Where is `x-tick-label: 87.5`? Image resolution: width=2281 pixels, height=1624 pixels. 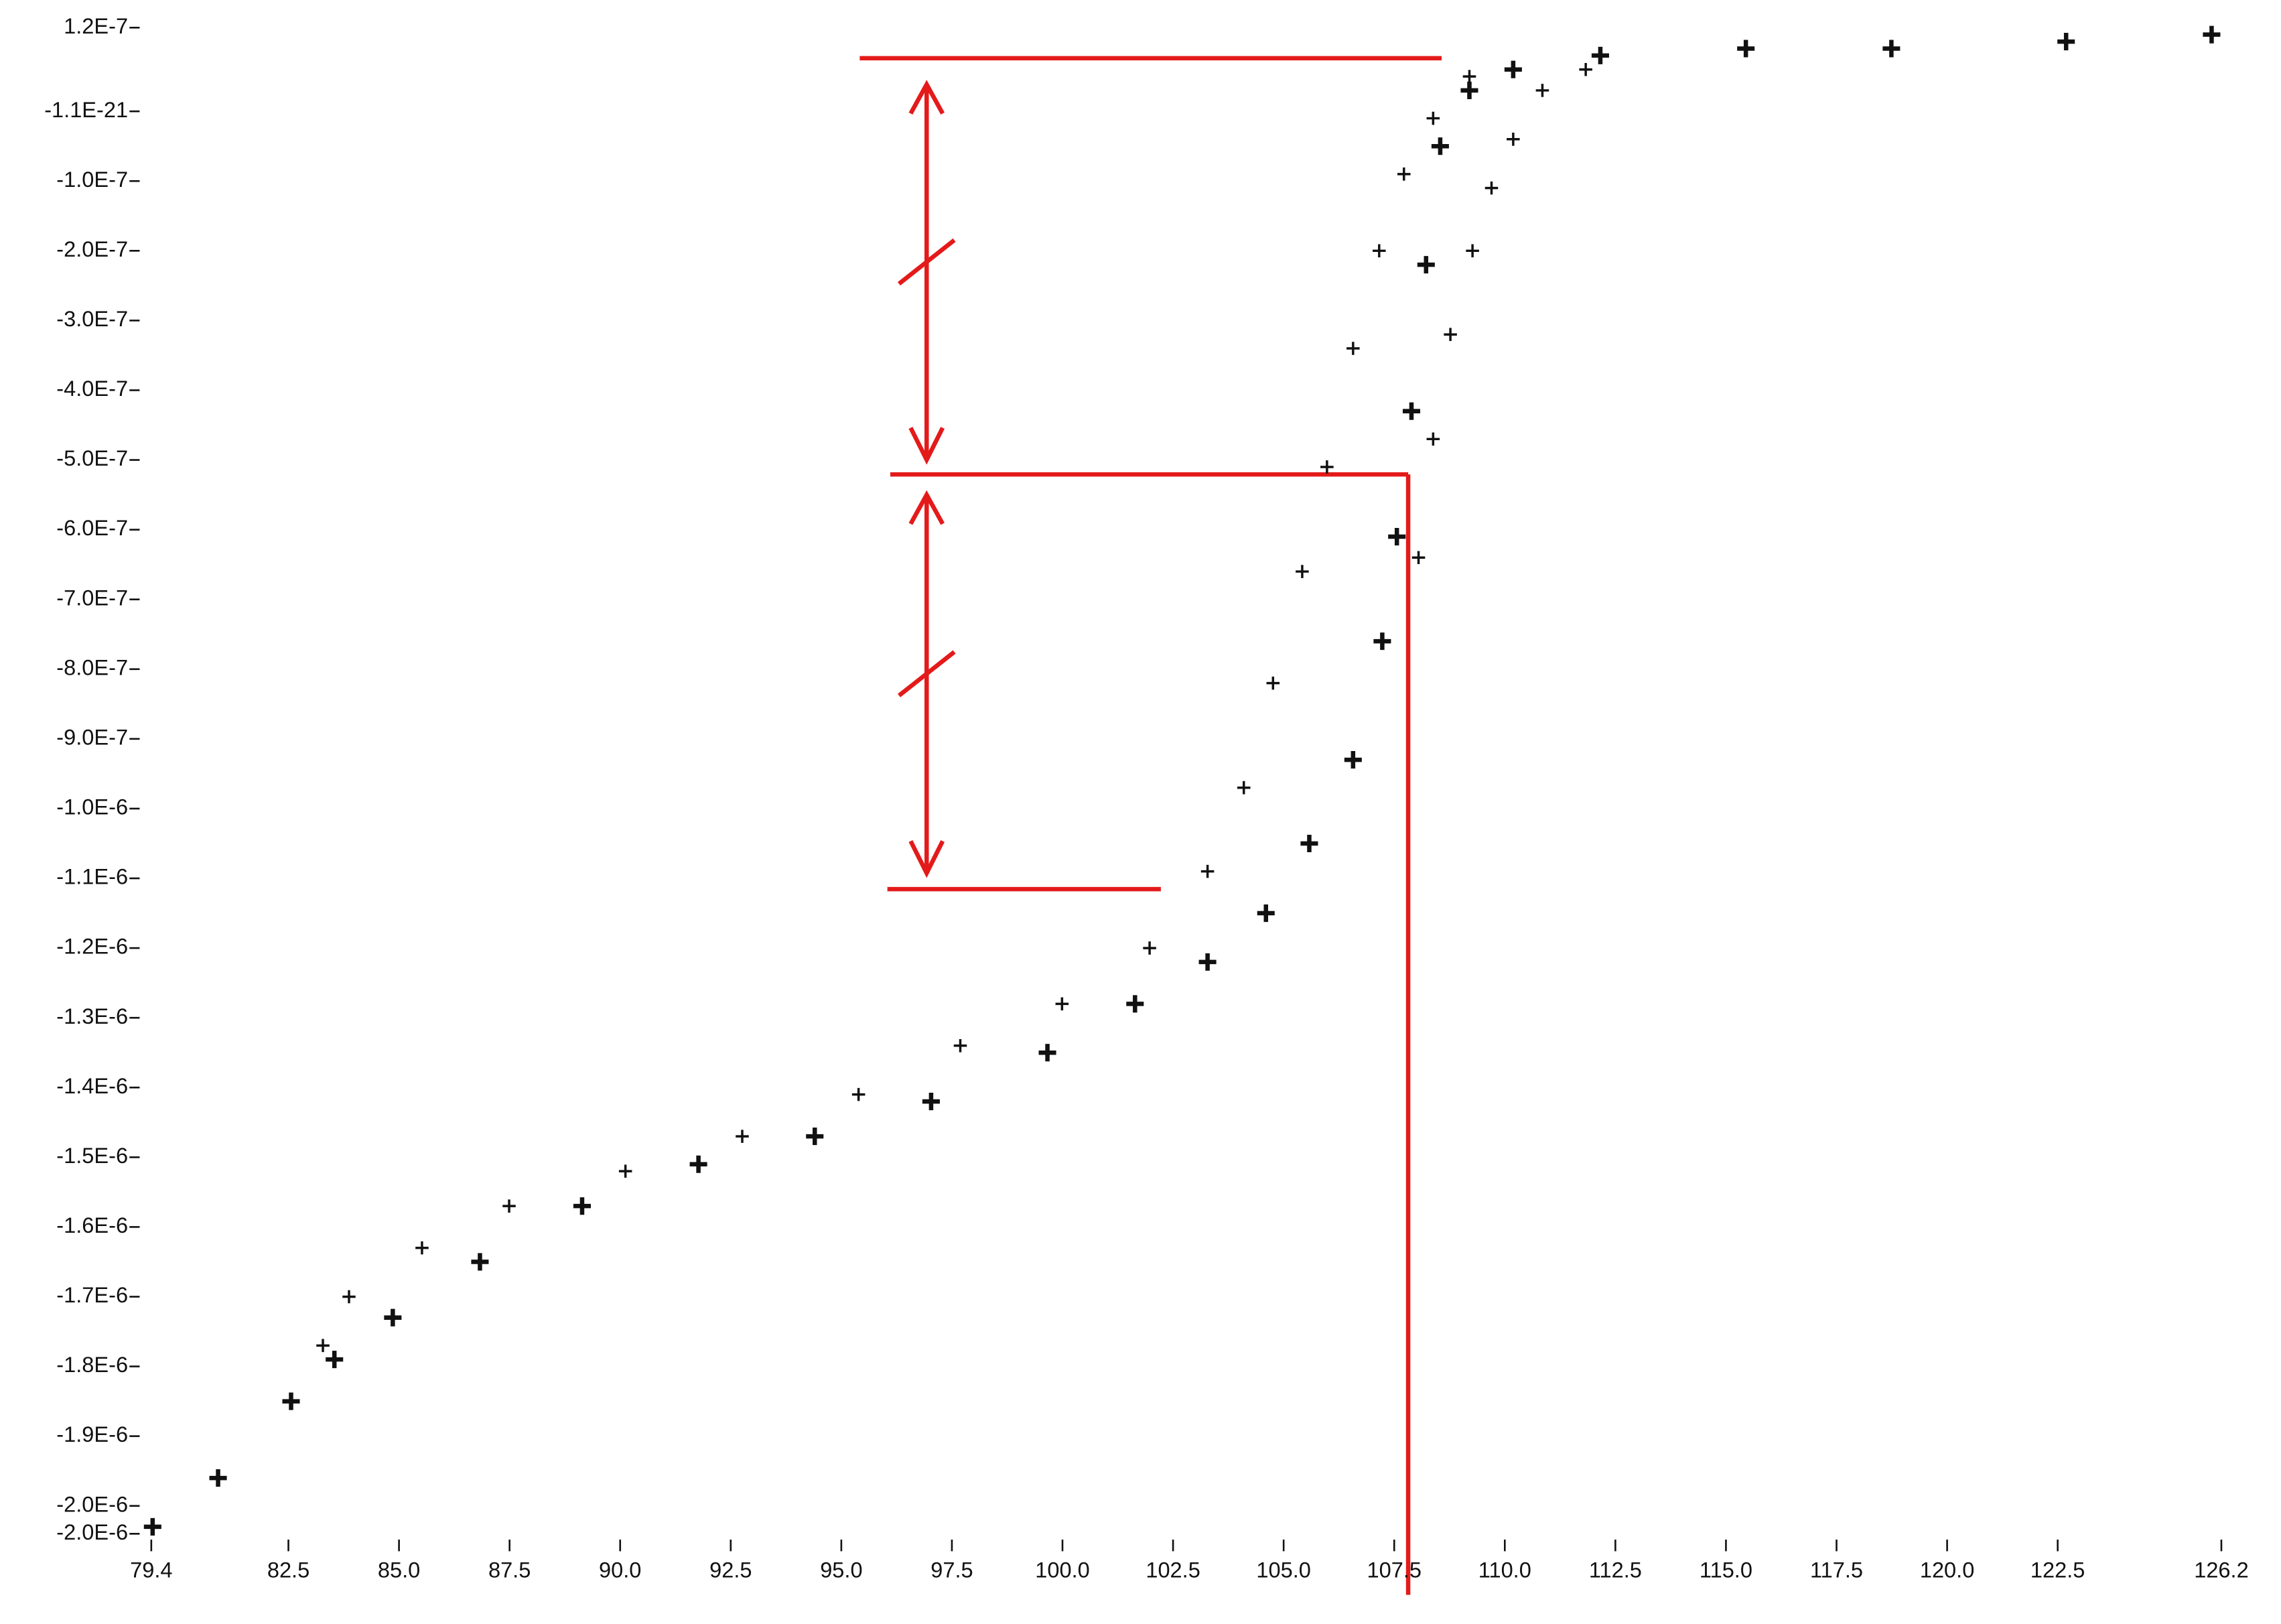
x-tick-label: 87.5 is located at coordinates (509, 1570).